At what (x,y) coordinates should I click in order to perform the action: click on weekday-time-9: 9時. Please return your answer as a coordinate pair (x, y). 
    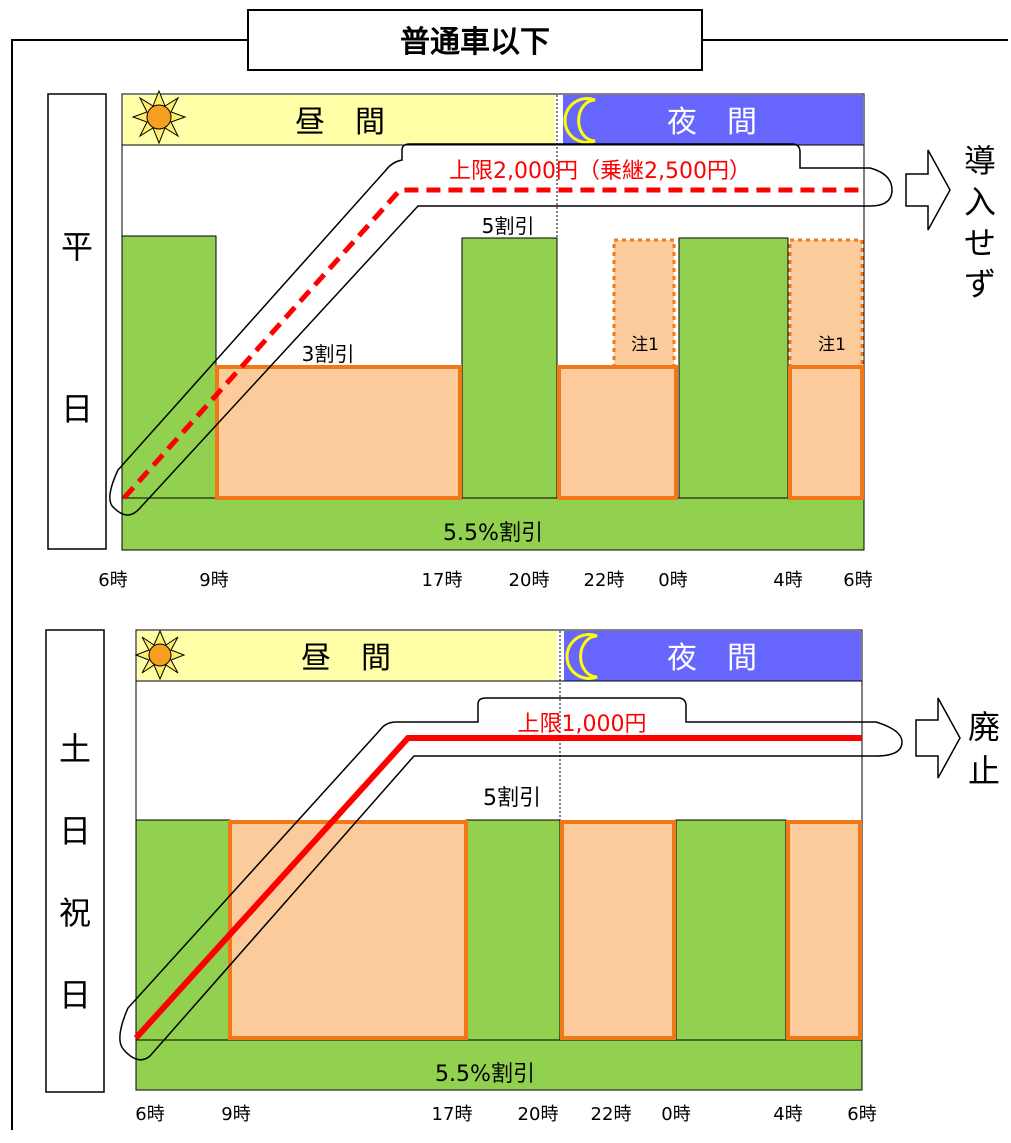
    Looking at the image, I should click on (213, 580).